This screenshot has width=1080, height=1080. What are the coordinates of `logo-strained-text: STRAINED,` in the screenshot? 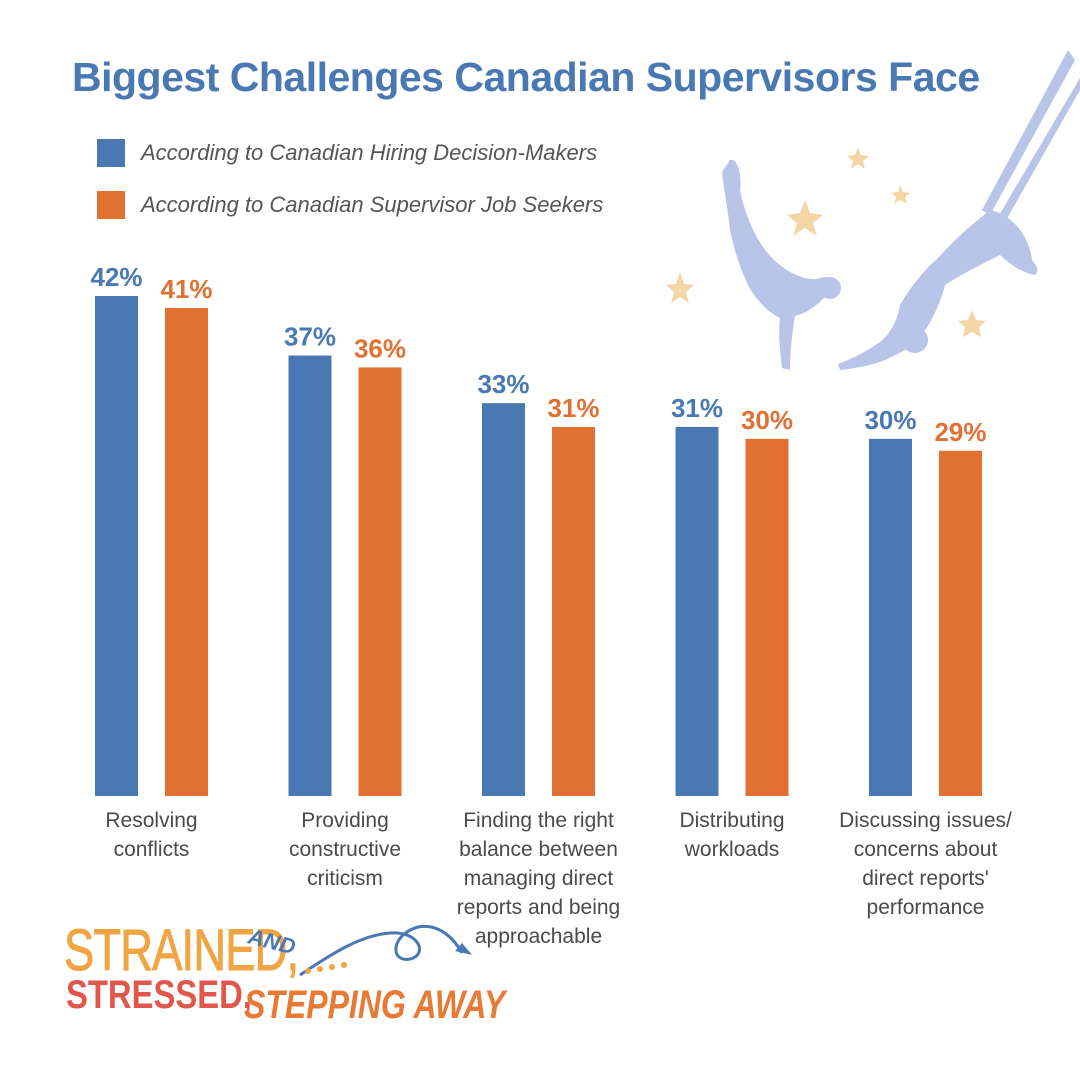 It's located at (182, 951).